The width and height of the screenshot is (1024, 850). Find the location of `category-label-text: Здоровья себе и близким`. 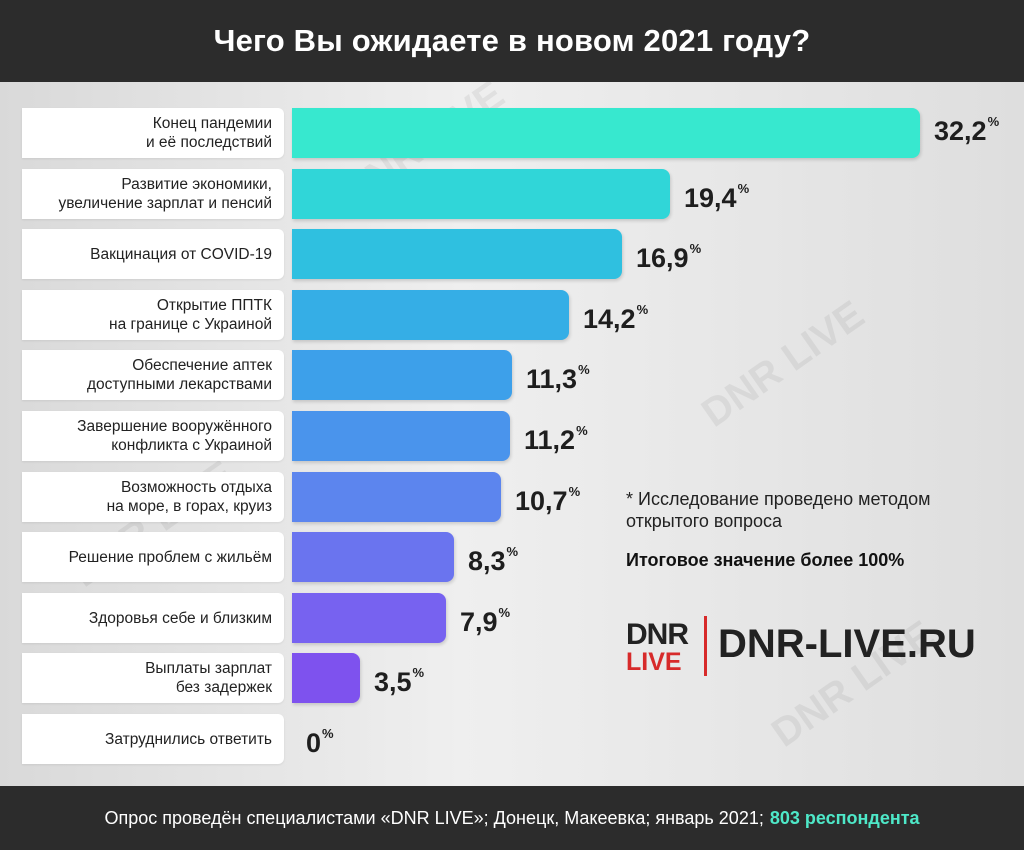

category-label-text: Здоровья себе и близким is located at coordinates (180, 618).